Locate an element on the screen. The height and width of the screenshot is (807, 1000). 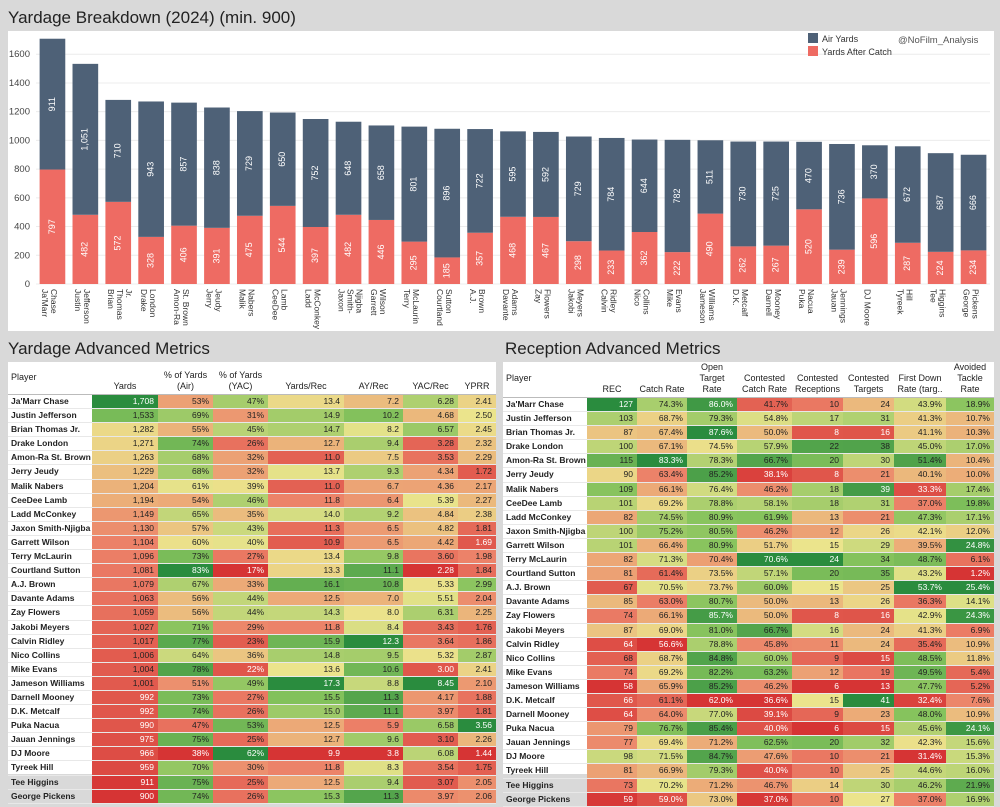
reception-column-header: Open Target Rate is located at coordinates (712, 380).